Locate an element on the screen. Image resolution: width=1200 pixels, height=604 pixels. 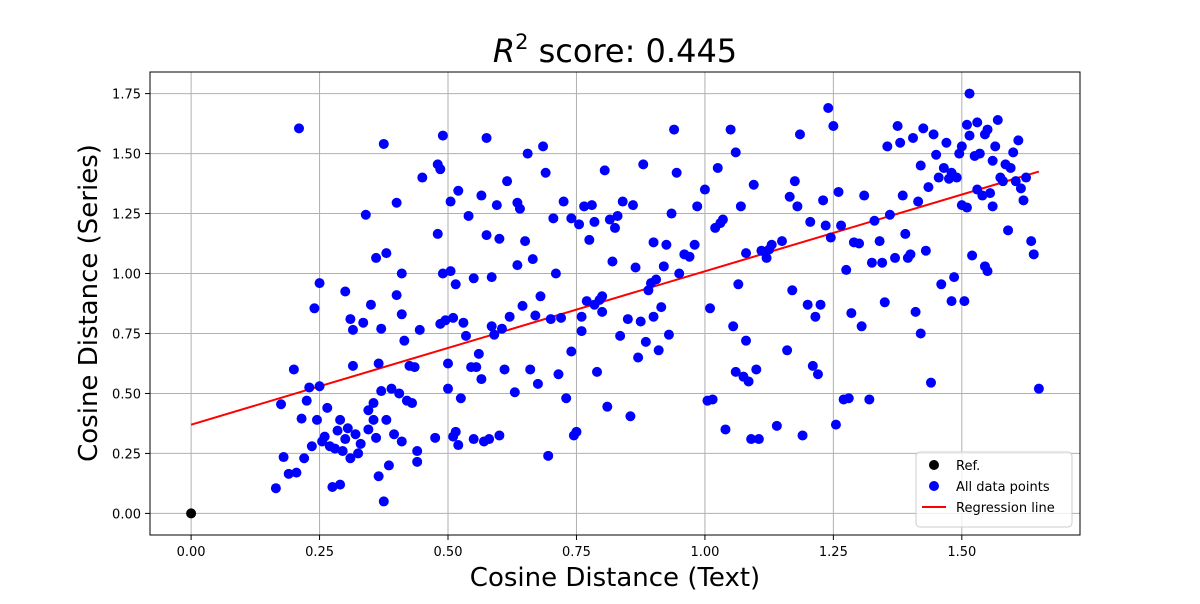
x-tick-label: 0.25 is located at coordinates (319, 552).